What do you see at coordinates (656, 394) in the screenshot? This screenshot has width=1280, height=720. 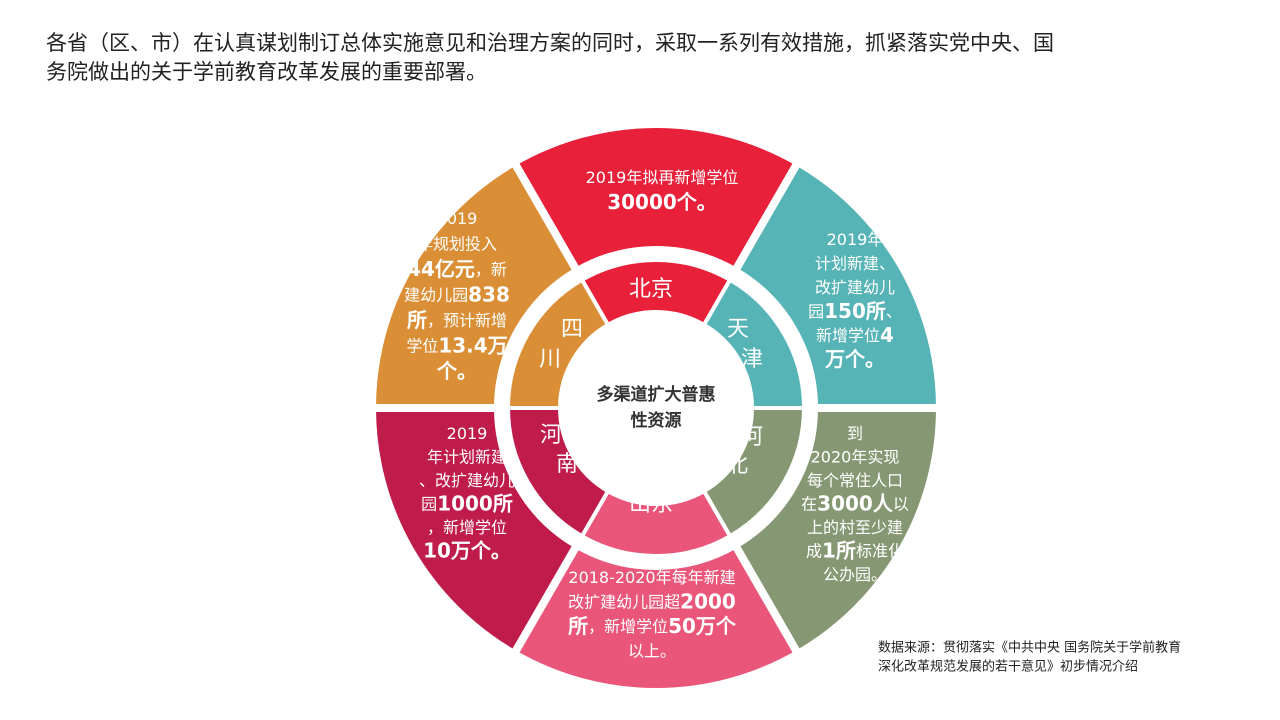 I see `center-label: 多渠道扩大普惠` at bounding box center [656, 394].